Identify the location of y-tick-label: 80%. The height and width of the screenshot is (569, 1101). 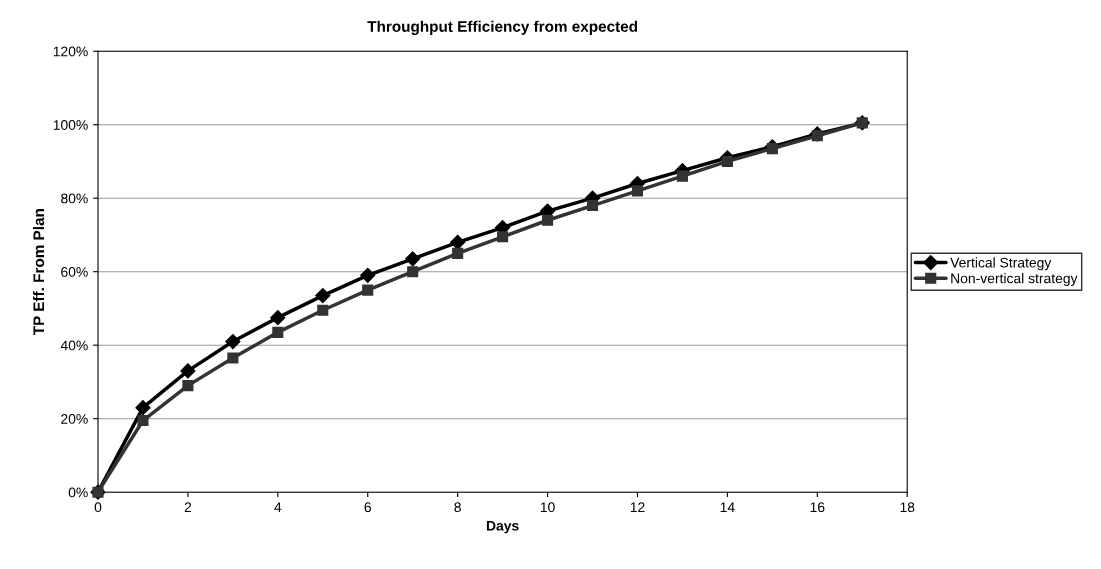
(74, 198).